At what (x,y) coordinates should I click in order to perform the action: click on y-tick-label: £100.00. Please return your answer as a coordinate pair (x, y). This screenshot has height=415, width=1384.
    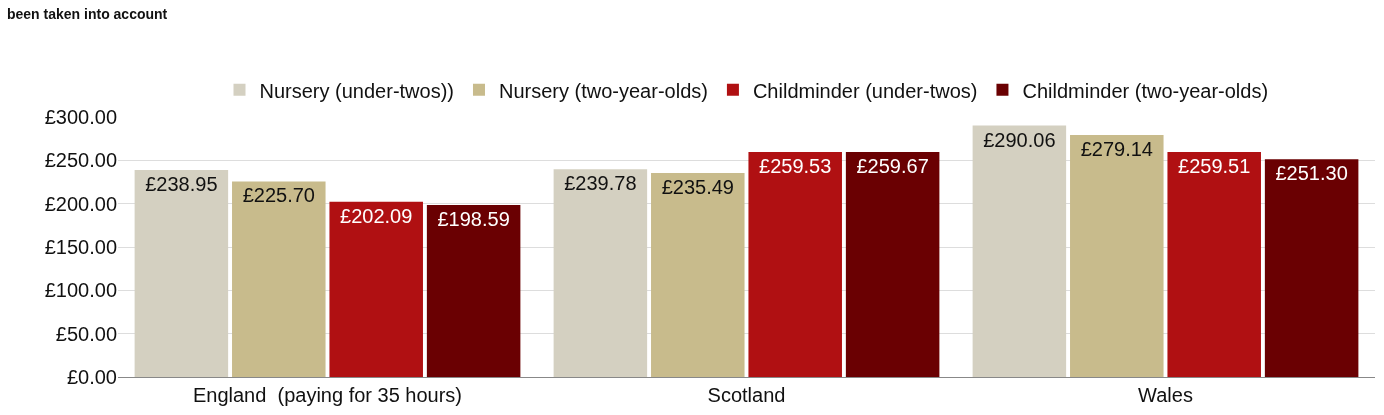
    Looking at the image, I should click on (80, 290).